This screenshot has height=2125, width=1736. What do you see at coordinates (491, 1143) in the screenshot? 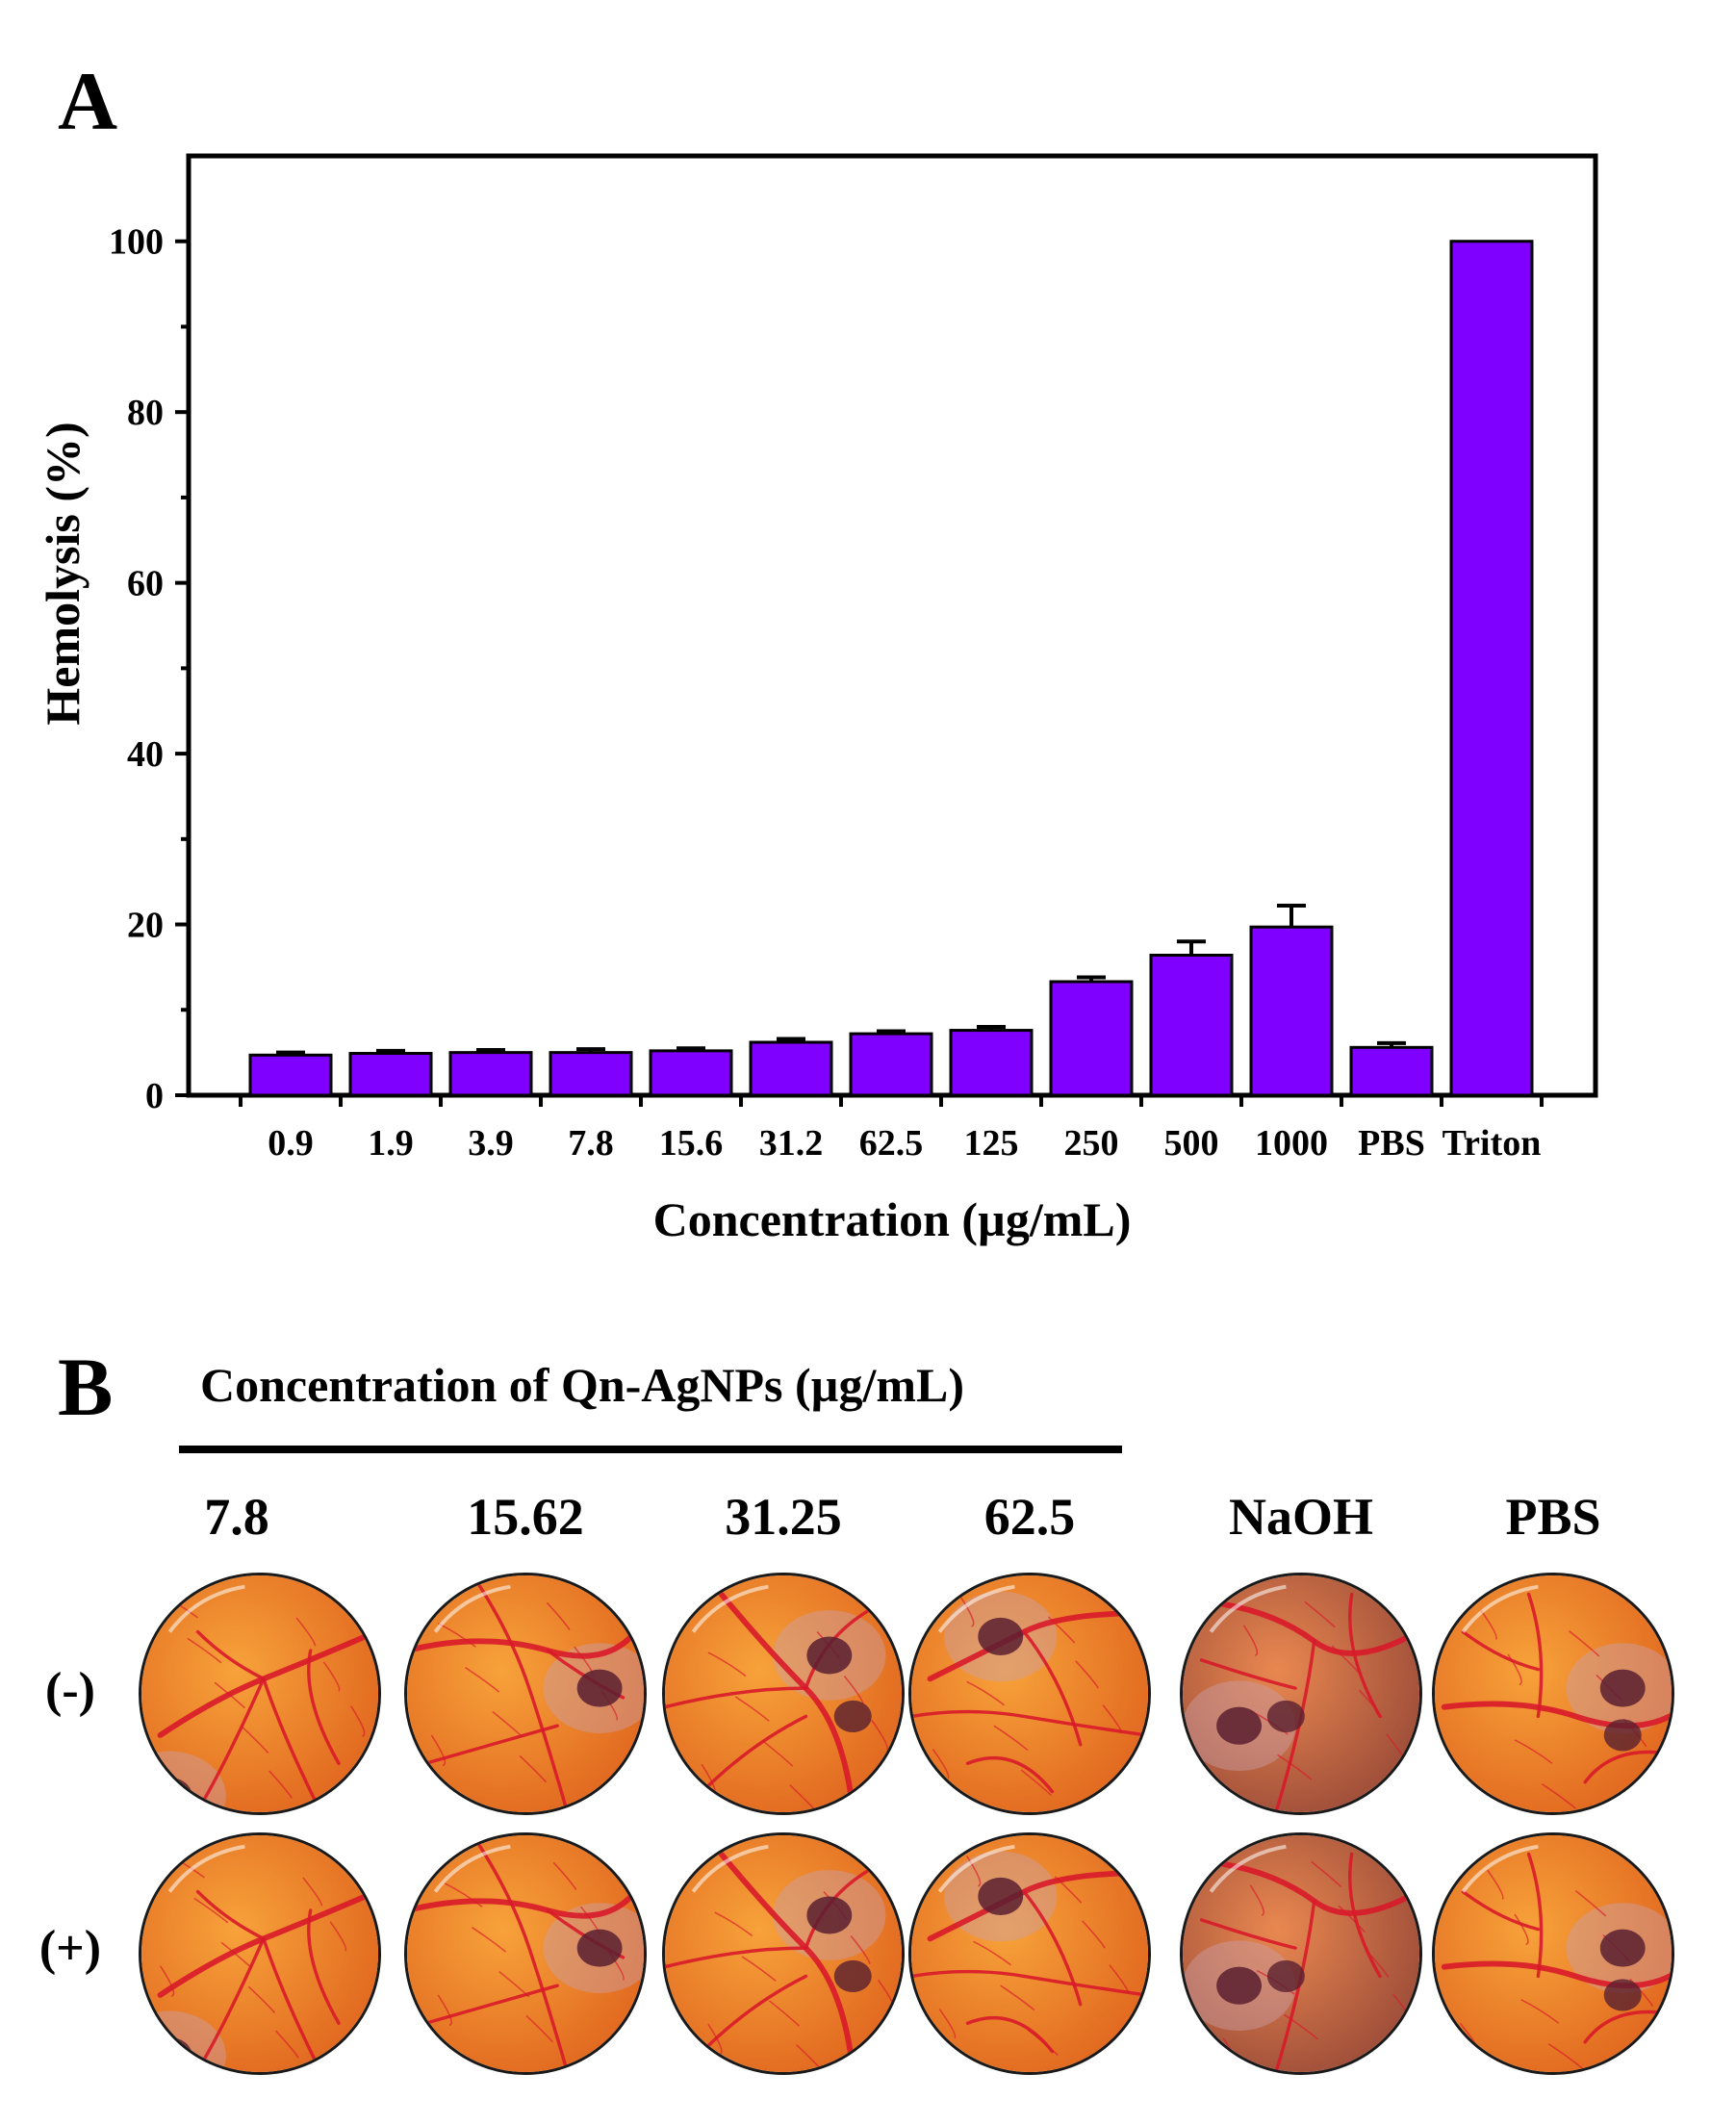
I see `x-tick-label: 3.9` at bounding box center [491, 1143].